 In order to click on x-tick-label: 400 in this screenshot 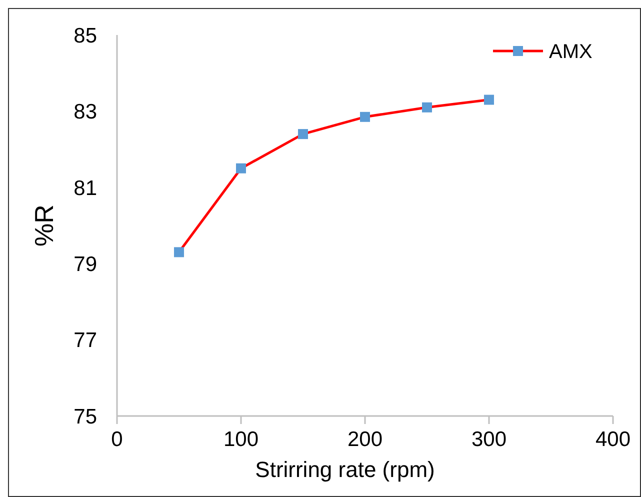, I will do `click(613, 439)`.